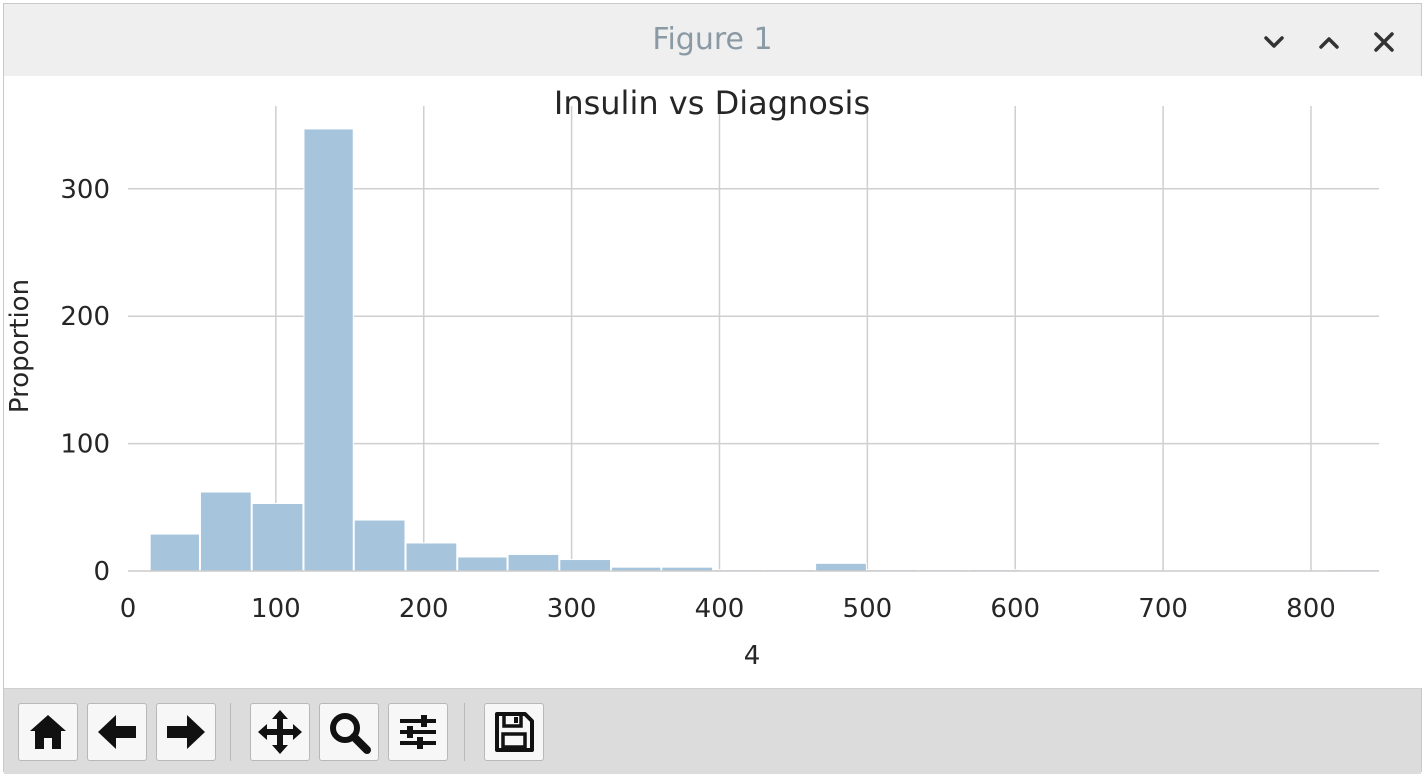  I want to click on close-button, so click(1384, 42).